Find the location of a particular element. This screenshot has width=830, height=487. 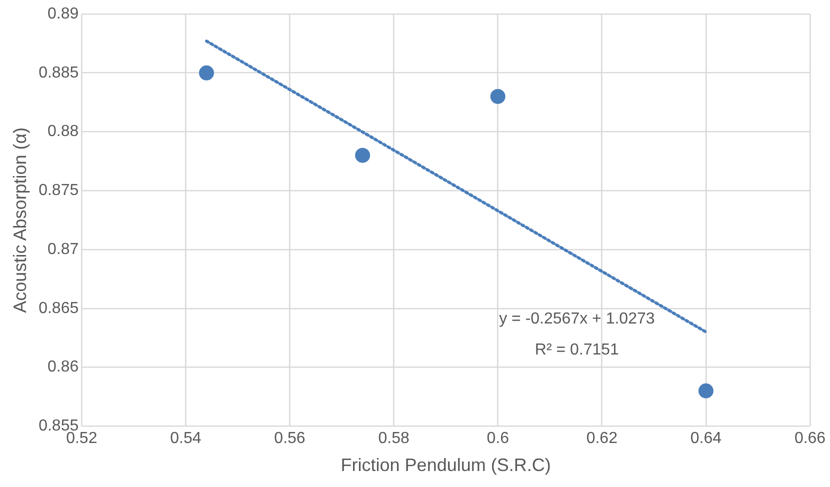

x-axis-title: Friction Pendulum (S.R.C) is located at coordinates (445, 465).